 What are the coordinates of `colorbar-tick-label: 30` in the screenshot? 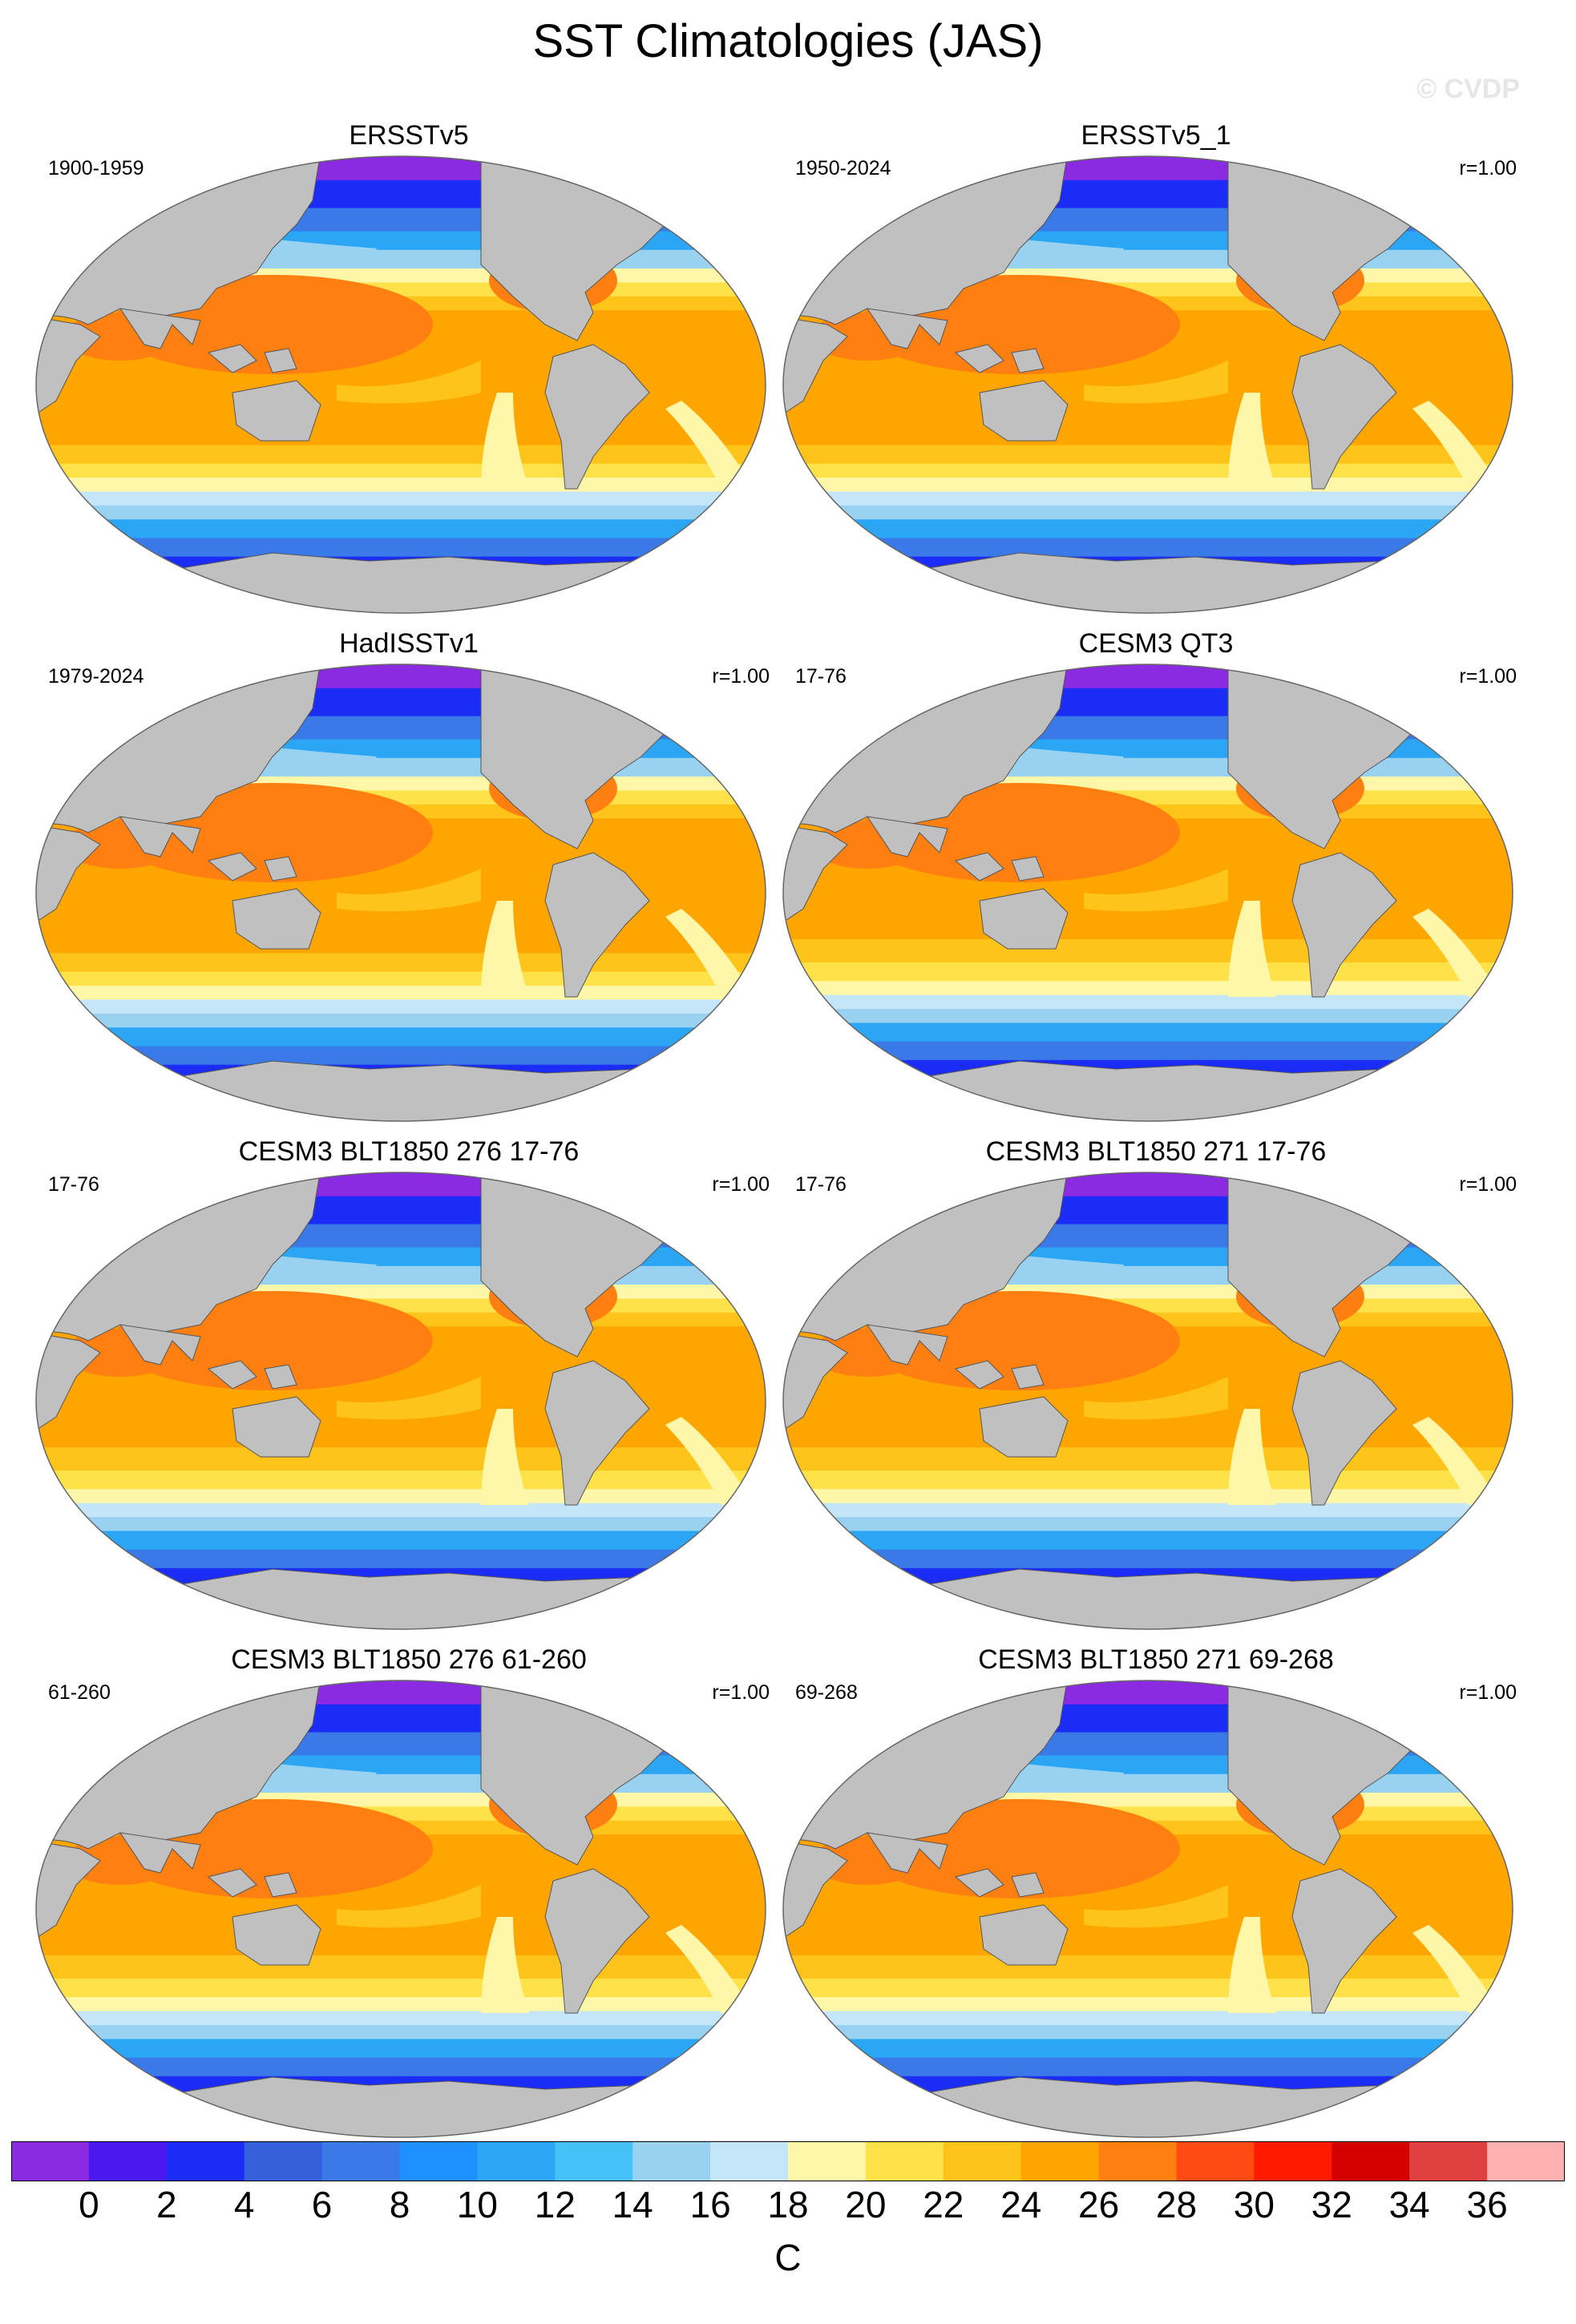 It's located at (1254, 2204).